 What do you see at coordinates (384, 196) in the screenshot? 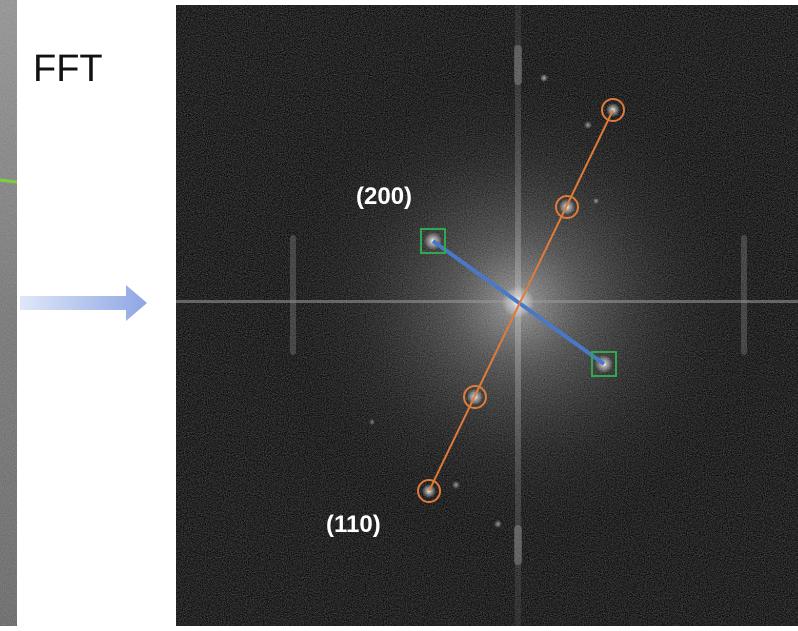
I see `label-200: (200)` at bounding box center [384, 196].